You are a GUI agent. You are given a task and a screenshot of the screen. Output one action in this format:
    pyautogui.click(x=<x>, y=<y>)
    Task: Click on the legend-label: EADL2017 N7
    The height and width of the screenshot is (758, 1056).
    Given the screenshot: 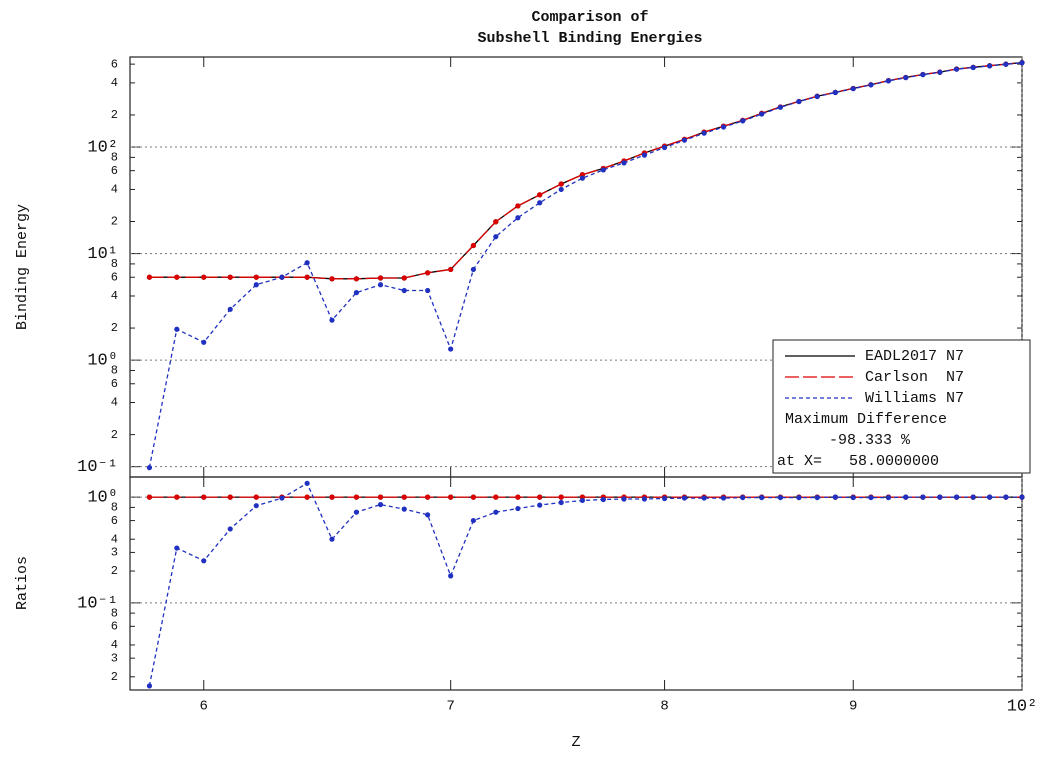 What is the action you would take?
    pyautogui.click(x=914, y=356)
    